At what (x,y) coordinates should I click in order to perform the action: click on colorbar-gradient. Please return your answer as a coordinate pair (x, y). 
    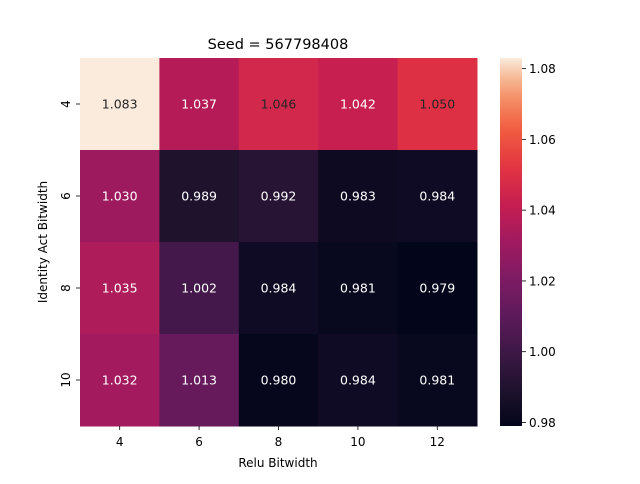
    Looking at the image, I should click on (511, 242).